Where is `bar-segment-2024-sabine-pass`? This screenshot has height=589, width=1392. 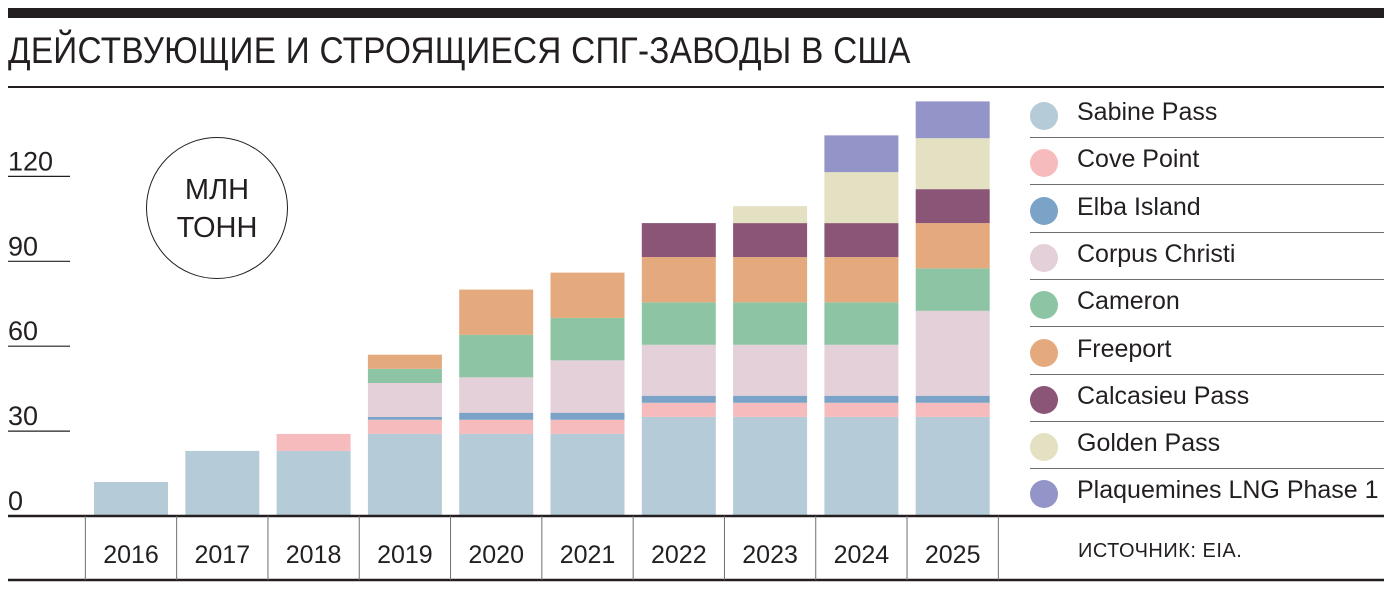 bar-segment-2024-sabine-pass is located at coordinates (861, 466).